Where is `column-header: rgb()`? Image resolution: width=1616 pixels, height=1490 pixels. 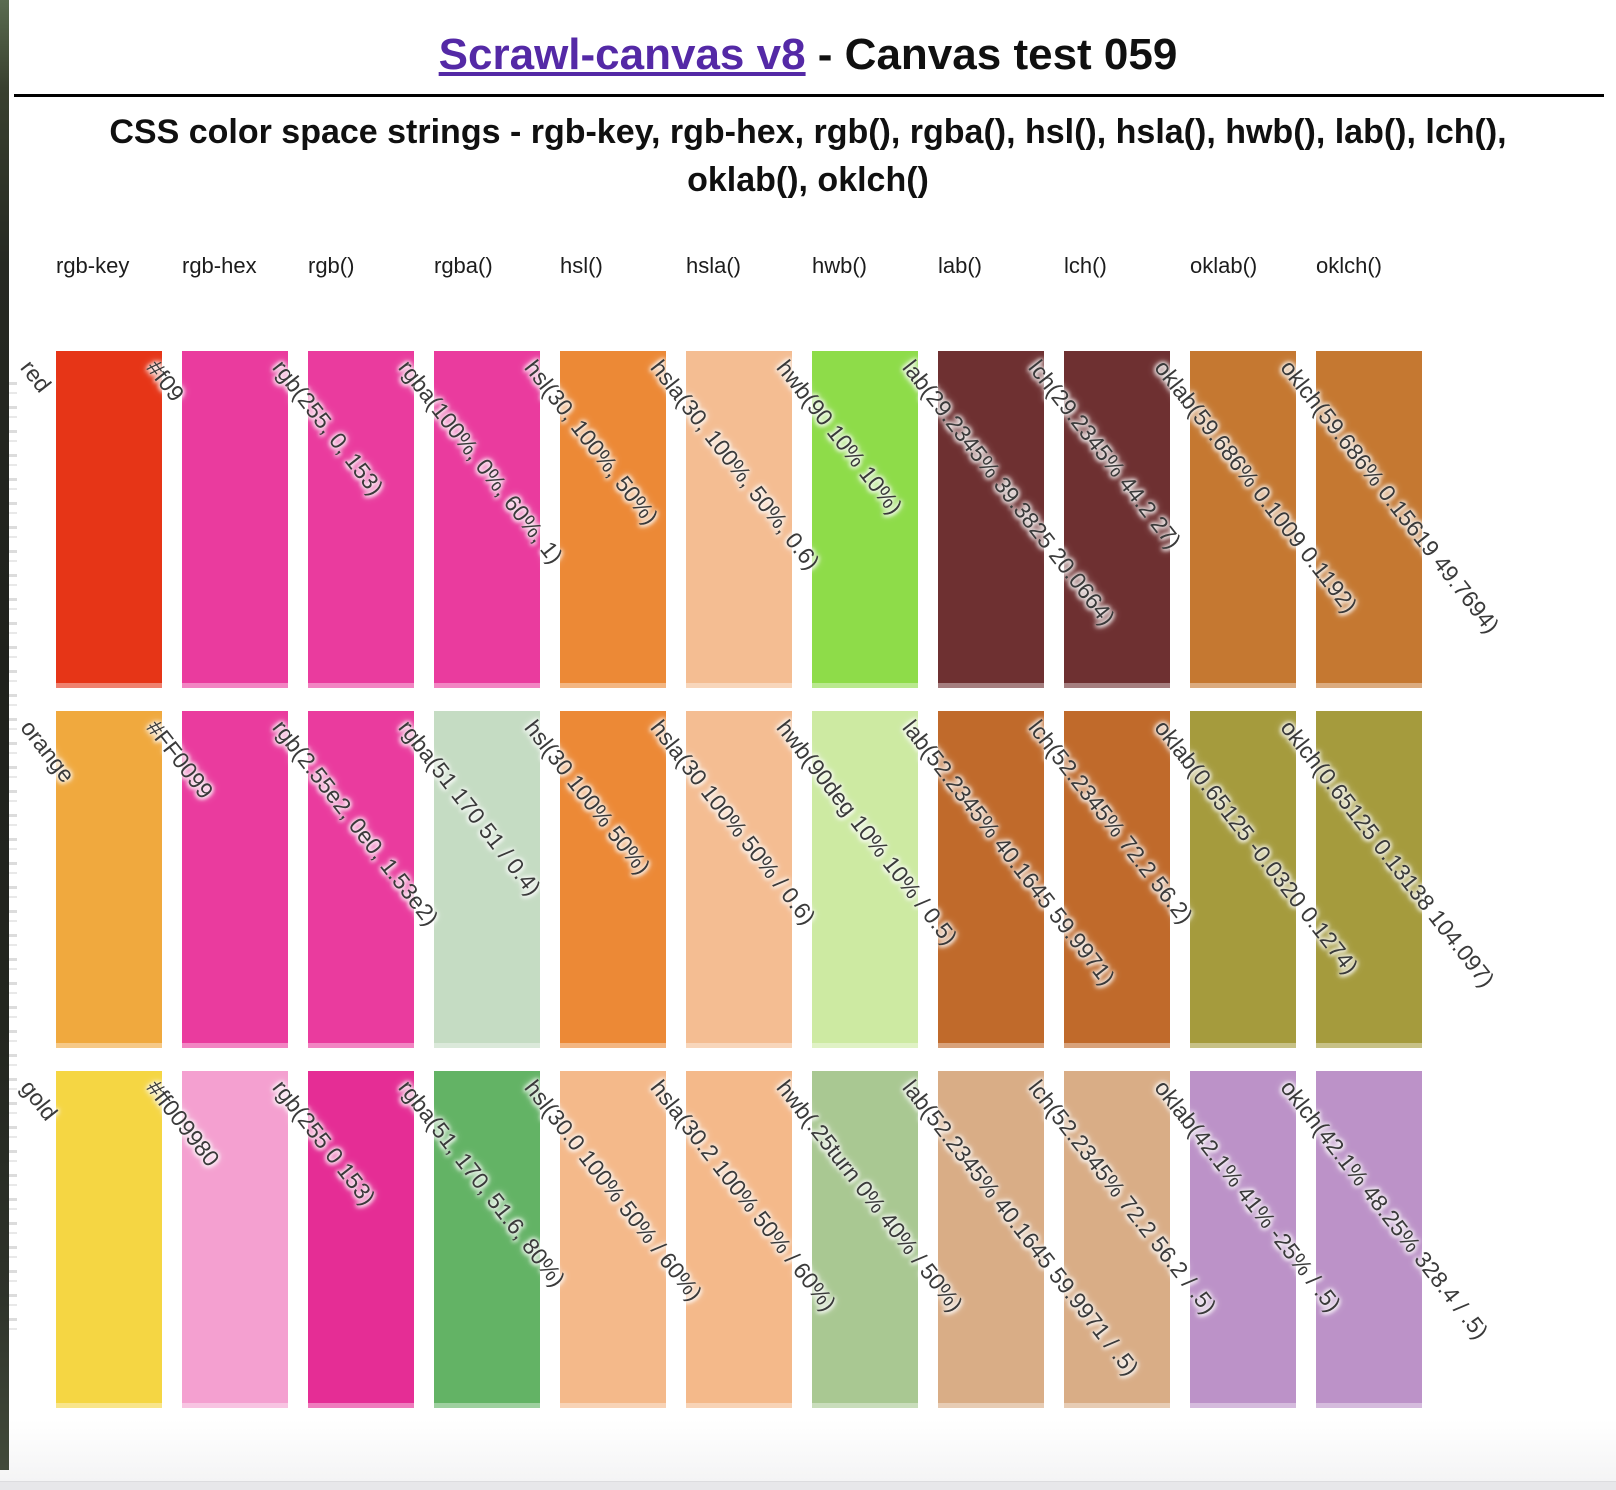 column-header: rgb() is located at coordinates (331, 265).